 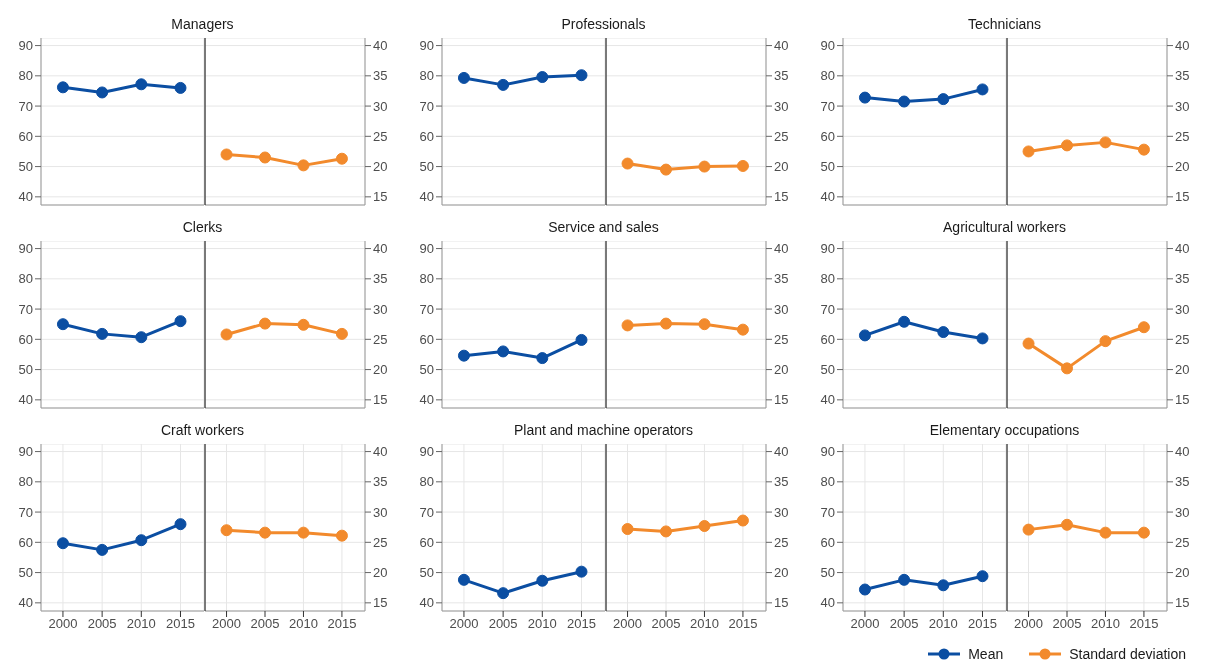 I want to click on chart-title: Plant and machine operators, so click(x=603, y=430).